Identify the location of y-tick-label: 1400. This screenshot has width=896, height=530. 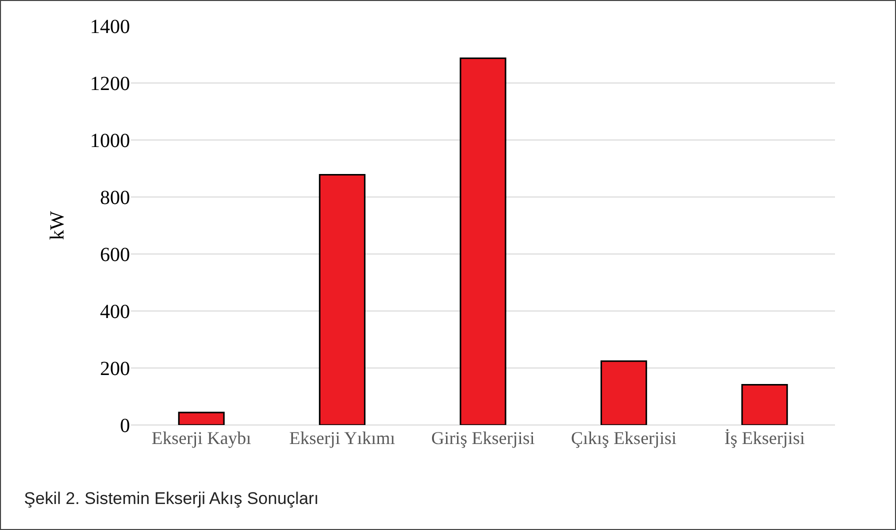
(110, 27).